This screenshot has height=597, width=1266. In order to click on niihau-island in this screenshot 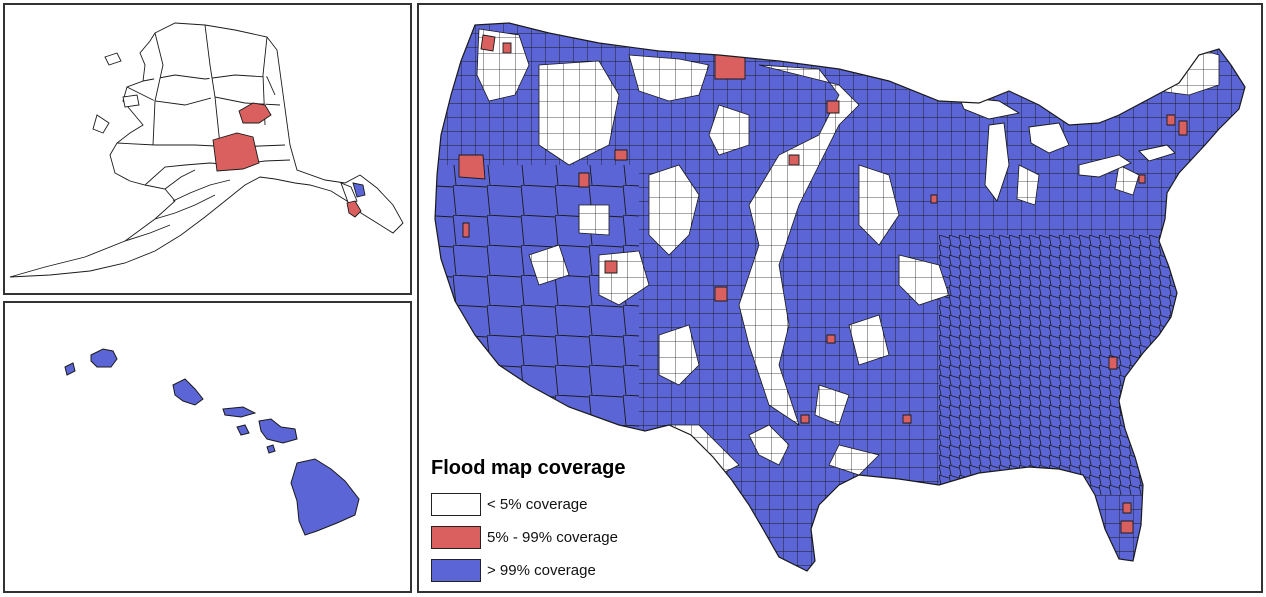, I will do `click(70, 369)`.